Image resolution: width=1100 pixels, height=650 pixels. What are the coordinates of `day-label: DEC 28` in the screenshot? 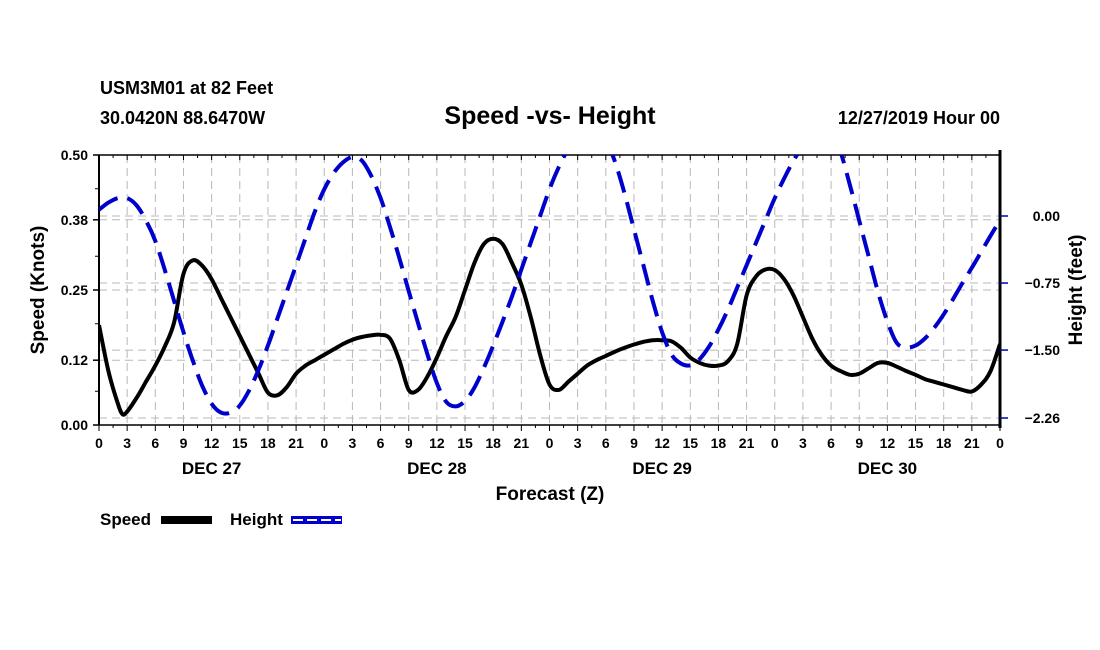 It's located at (437, 468).